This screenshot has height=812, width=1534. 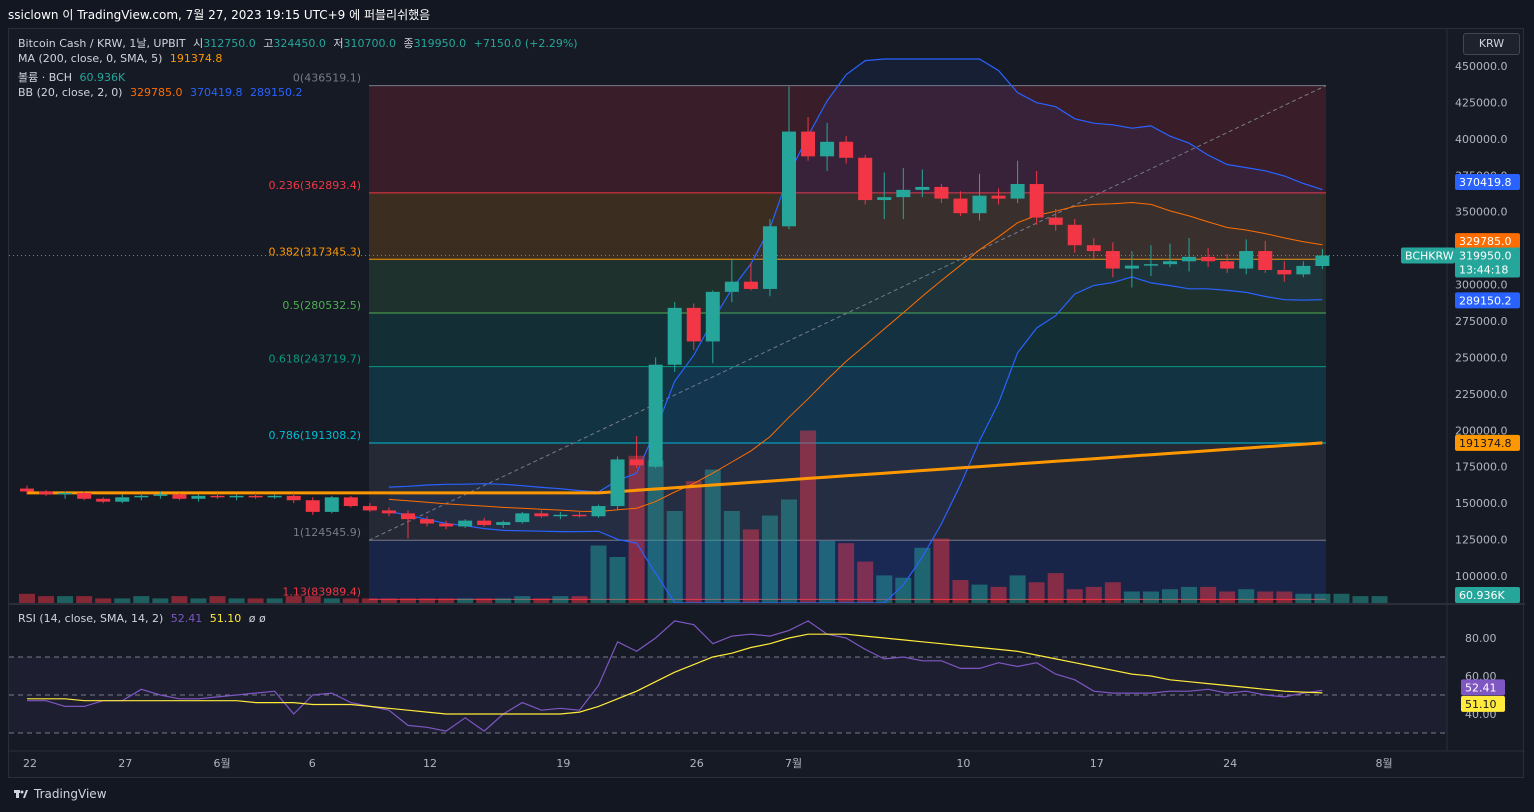 I want to click on legend-ma-value: 191374.8, so click(x=196, y=58).